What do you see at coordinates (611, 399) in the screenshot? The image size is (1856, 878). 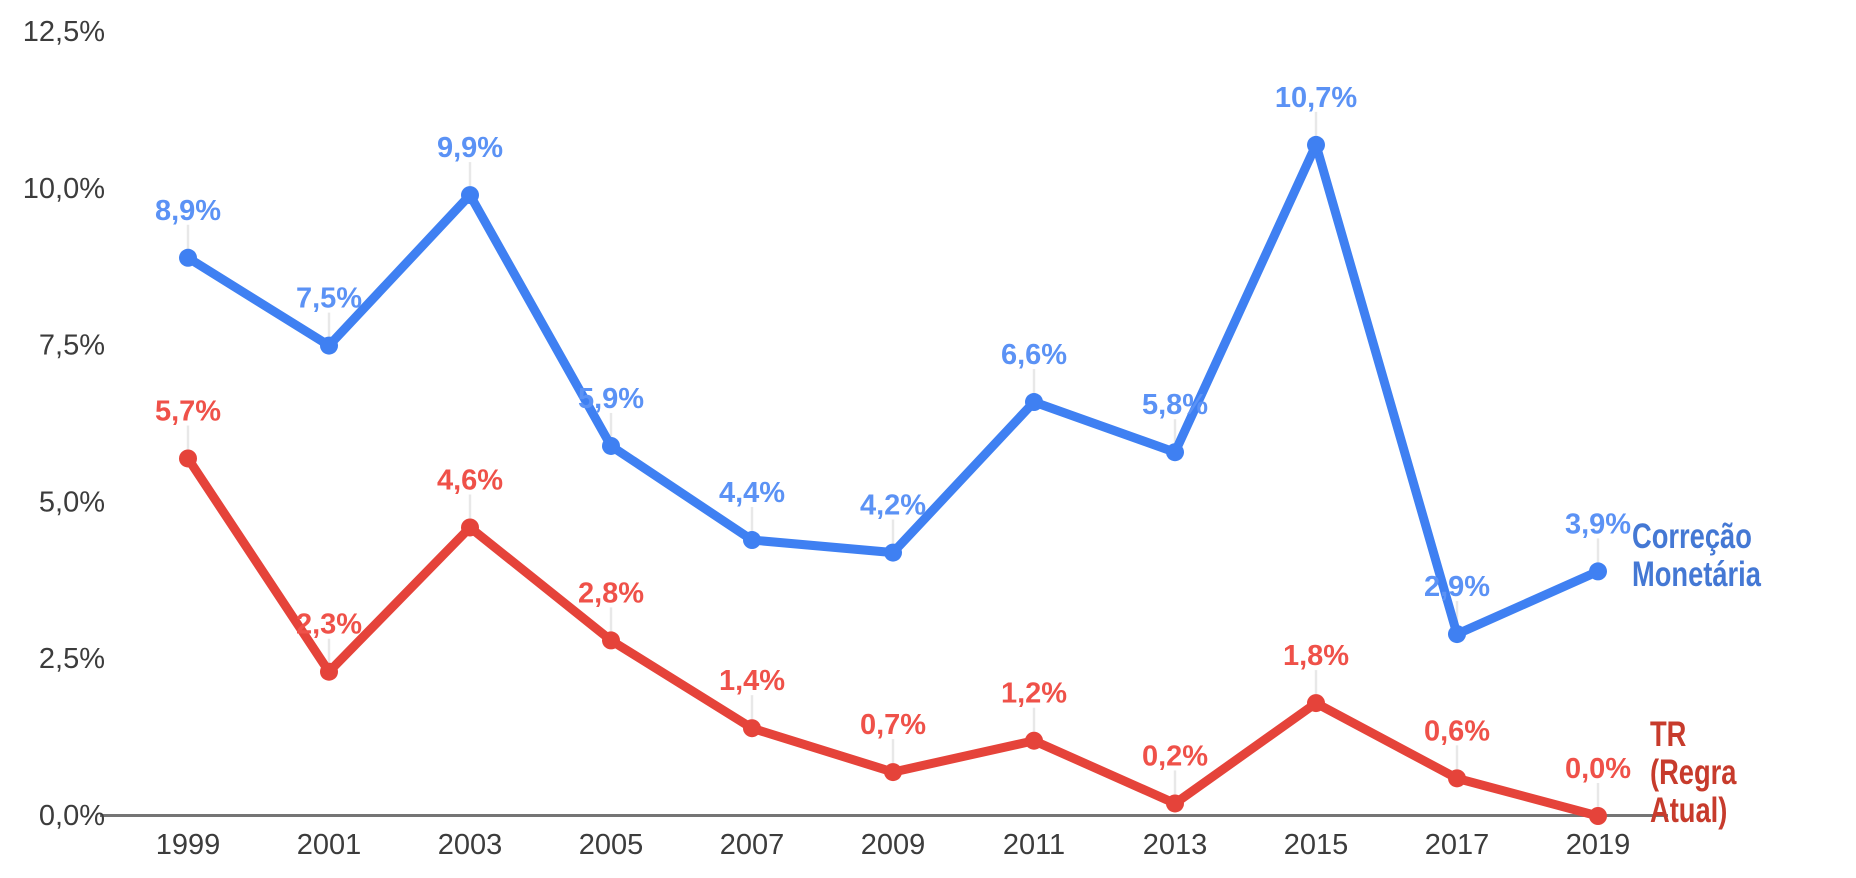 I see `data-label: 5,9%` at bounding box center [611, 399].